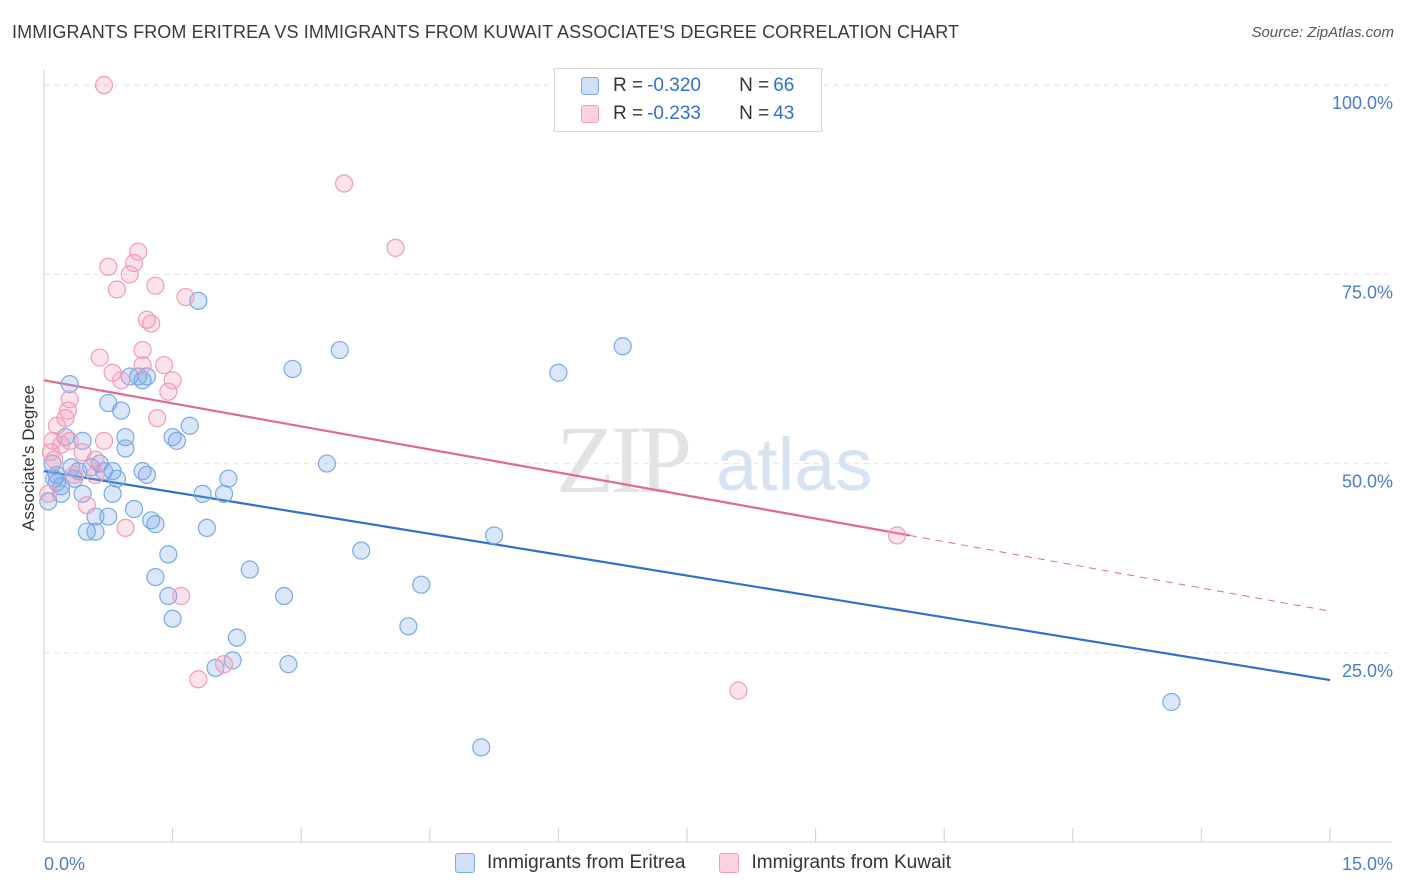 The height and width of the screenshot is (892, 1406). I want to click on legend-item-eritrea: Immigrants from Eritrea, so click(570, 863).